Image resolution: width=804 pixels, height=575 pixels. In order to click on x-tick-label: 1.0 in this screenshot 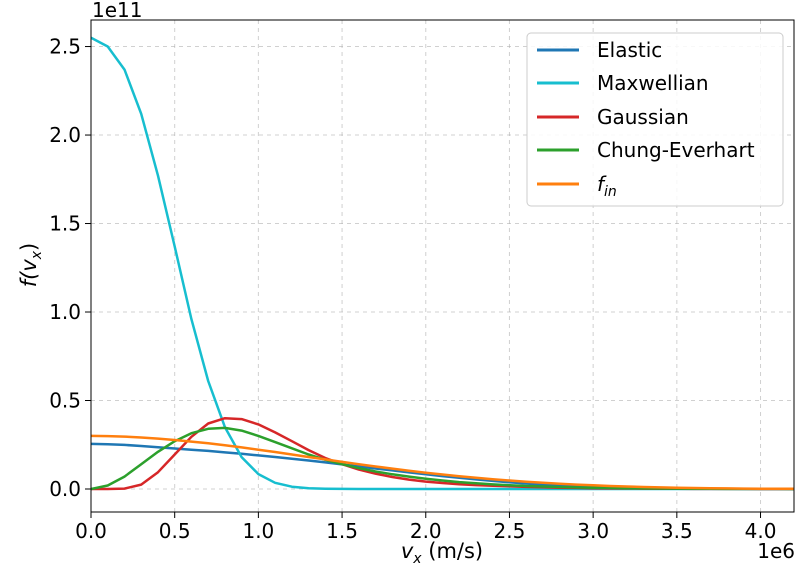, I will do `click(258, 531)`.